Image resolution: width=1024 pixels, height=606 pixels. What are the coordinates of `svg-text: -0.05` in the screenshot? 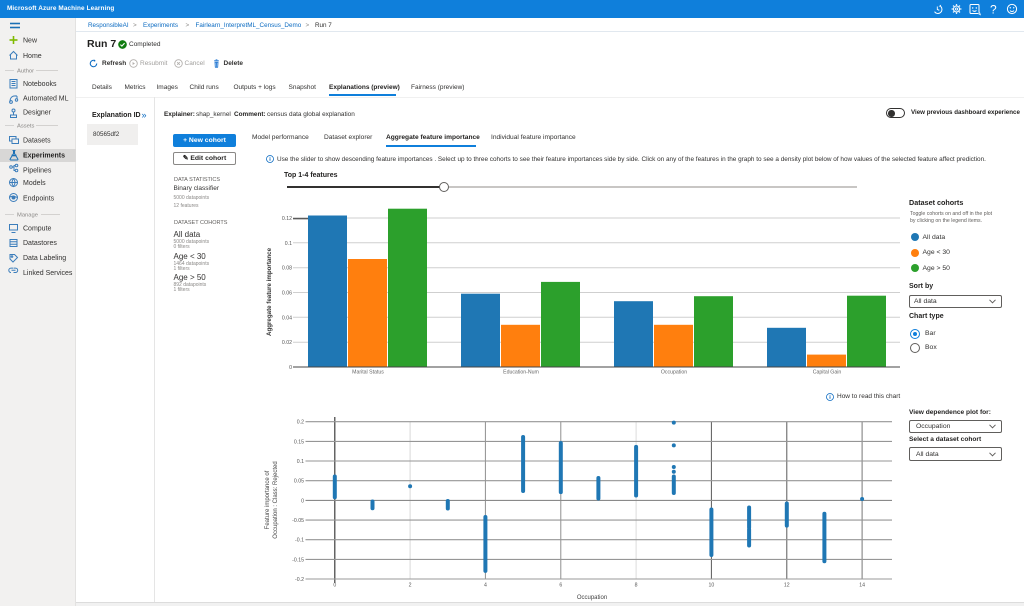 It's located at (298, 521).